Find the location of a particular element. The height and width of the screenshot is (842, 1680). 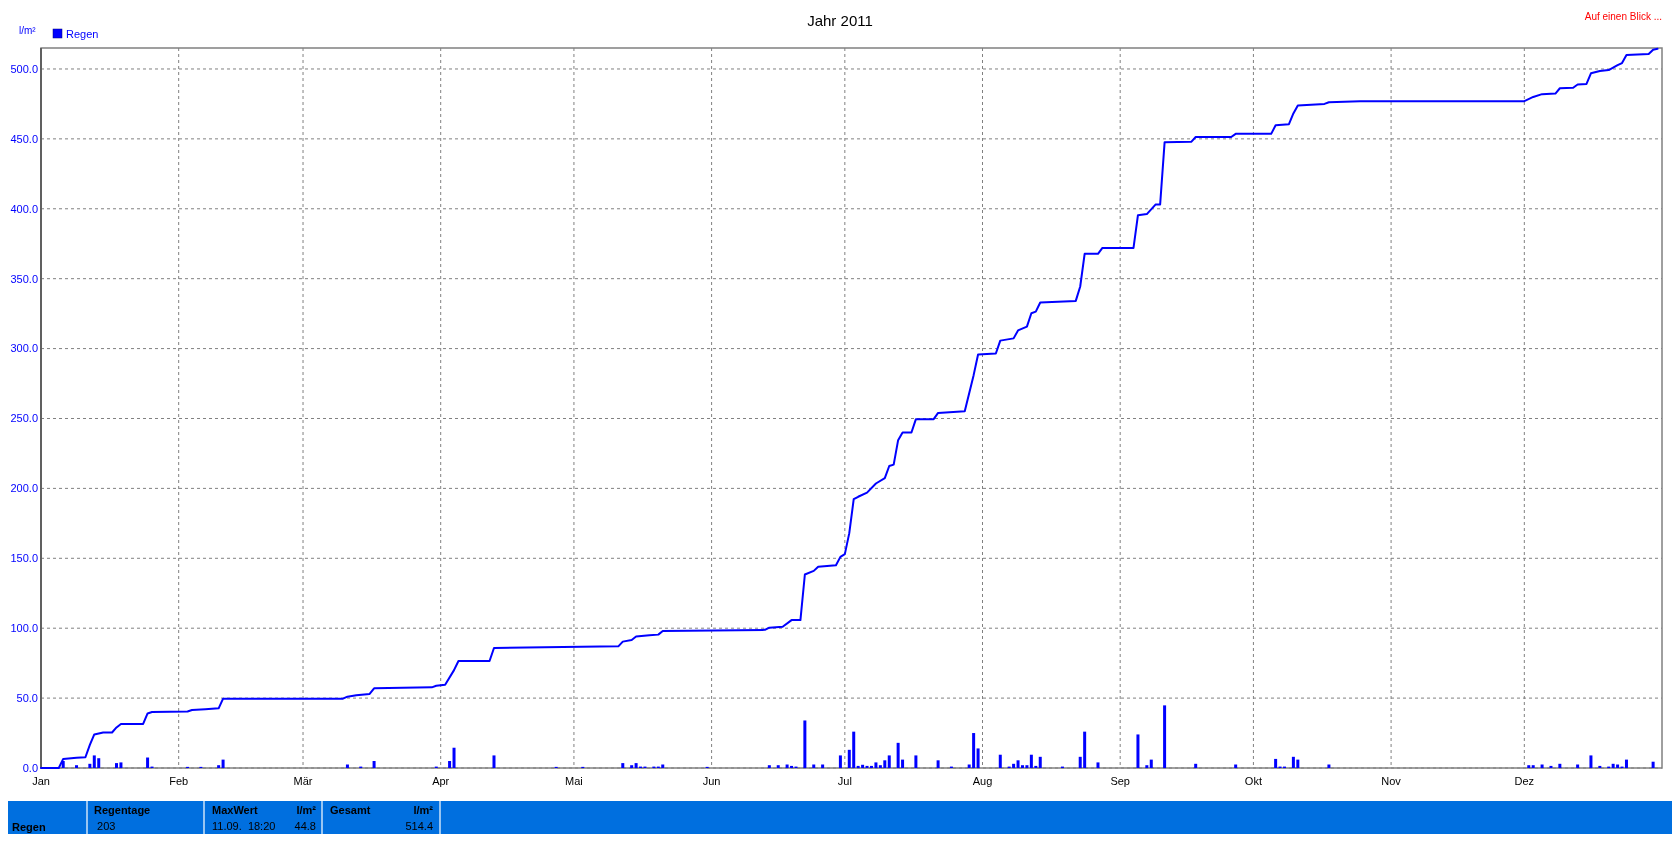

x-tick-label: Okt is located at coordinates (1253, 781).